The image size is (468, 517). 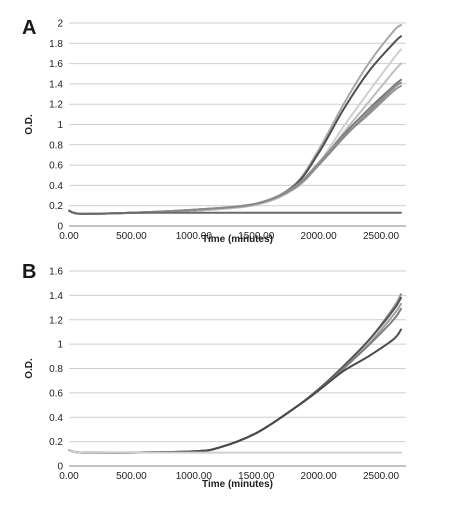 What do you see at coordinates (60, 24) in the screenshot?
I see `y-tick-label: 2` at bounding box center [60, 24].